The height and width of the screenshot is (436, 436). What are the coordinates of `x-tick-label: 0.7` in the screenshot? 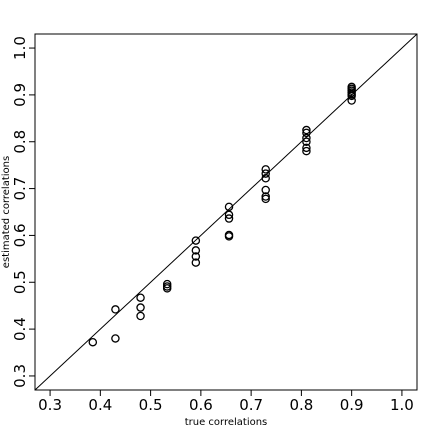 It's located at (251, 405).